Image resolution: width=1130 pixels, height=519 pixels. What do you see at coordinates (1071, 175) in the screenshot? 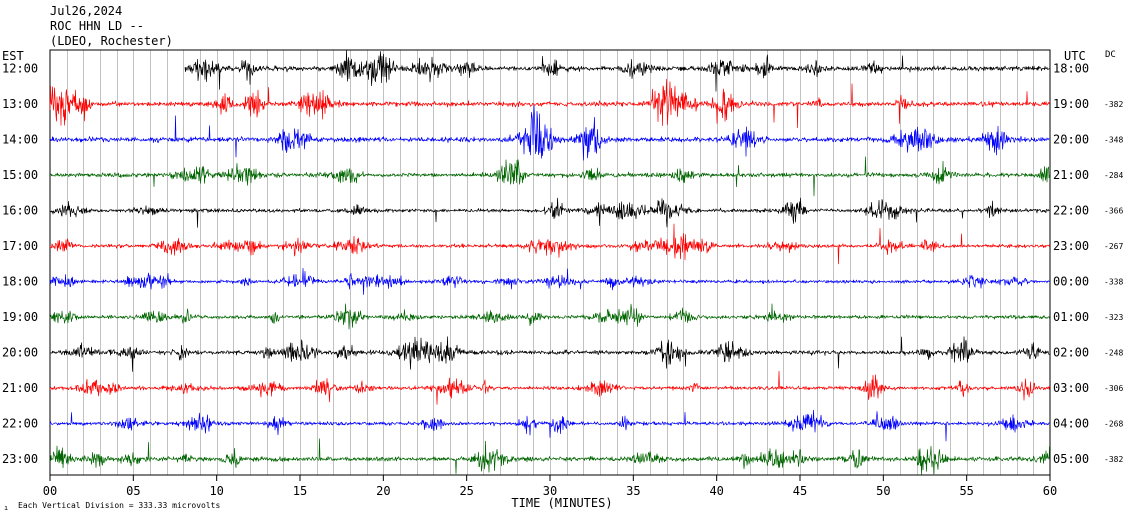
I see `utc-hour-label: 21:00` at bounding box center [1071, 175].